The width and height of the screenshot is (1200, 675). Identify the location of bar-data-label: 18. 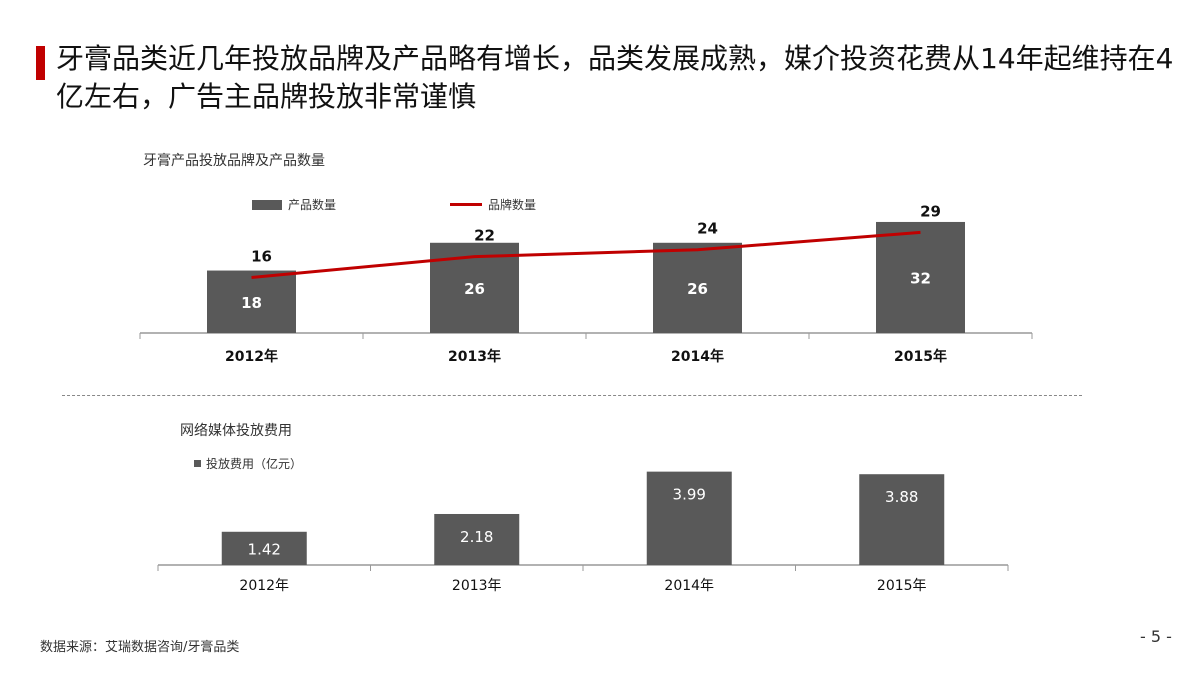
(251, 303).